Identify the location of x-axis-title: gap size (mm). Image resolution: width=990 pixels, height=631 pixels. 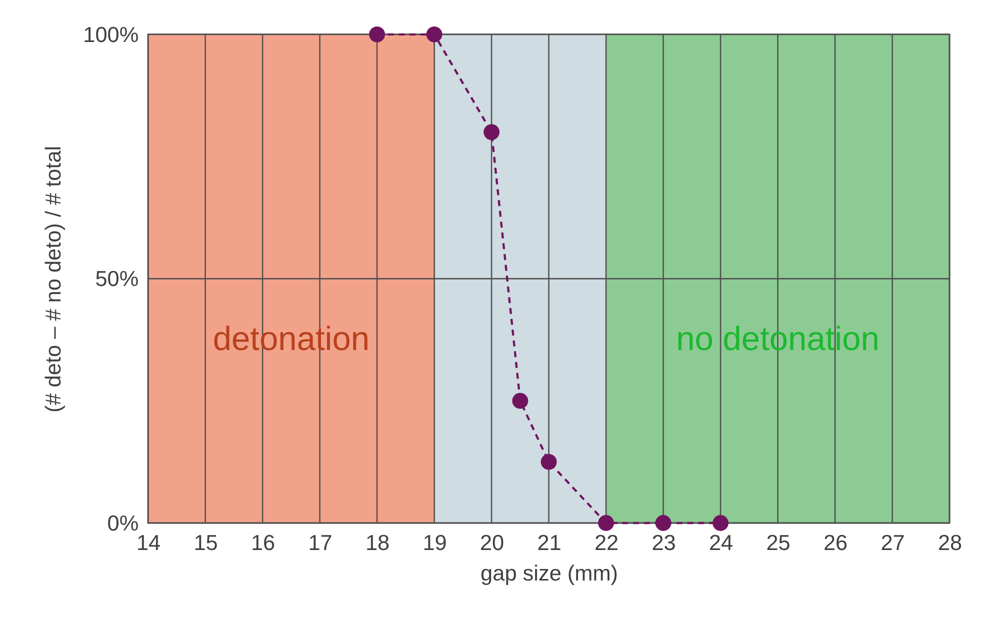
(549, 573).